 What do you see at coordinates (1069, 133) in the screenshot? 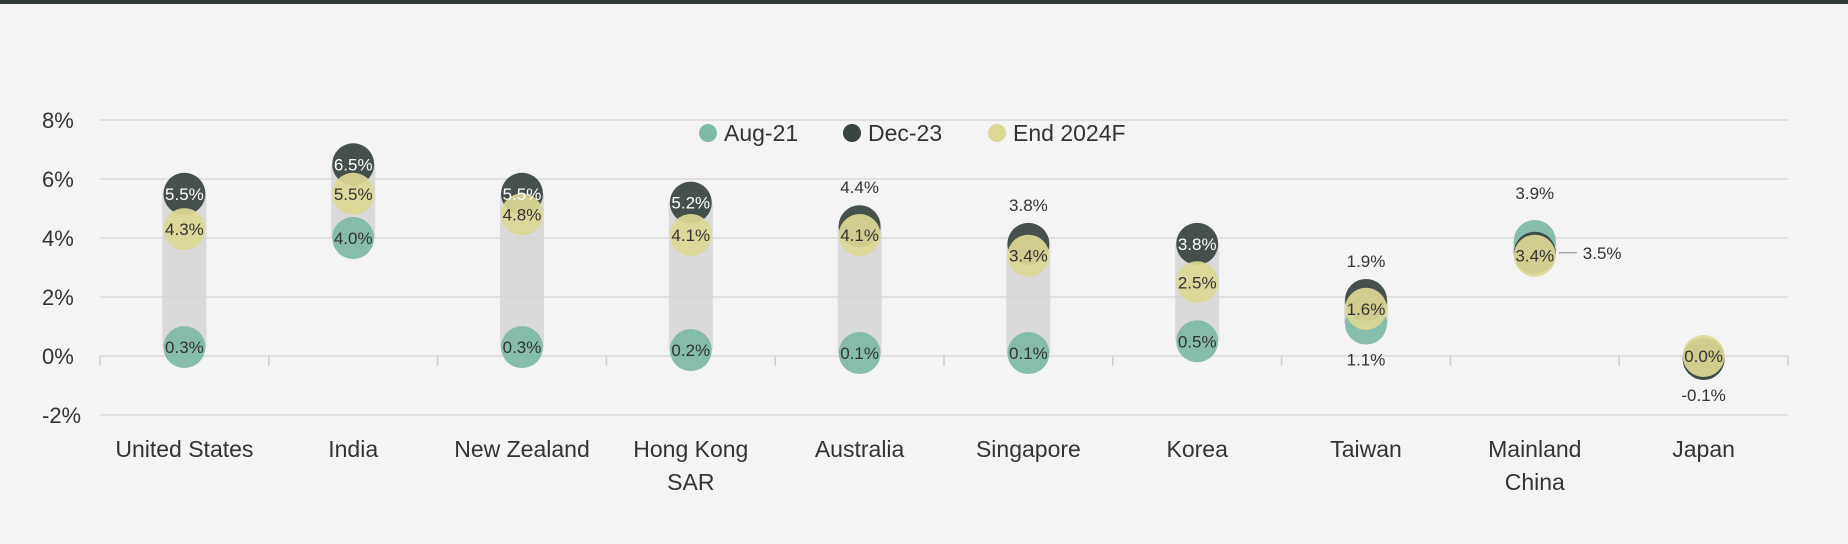
I see `legend-label: End 2024F` at bounding box center [1069, 133].